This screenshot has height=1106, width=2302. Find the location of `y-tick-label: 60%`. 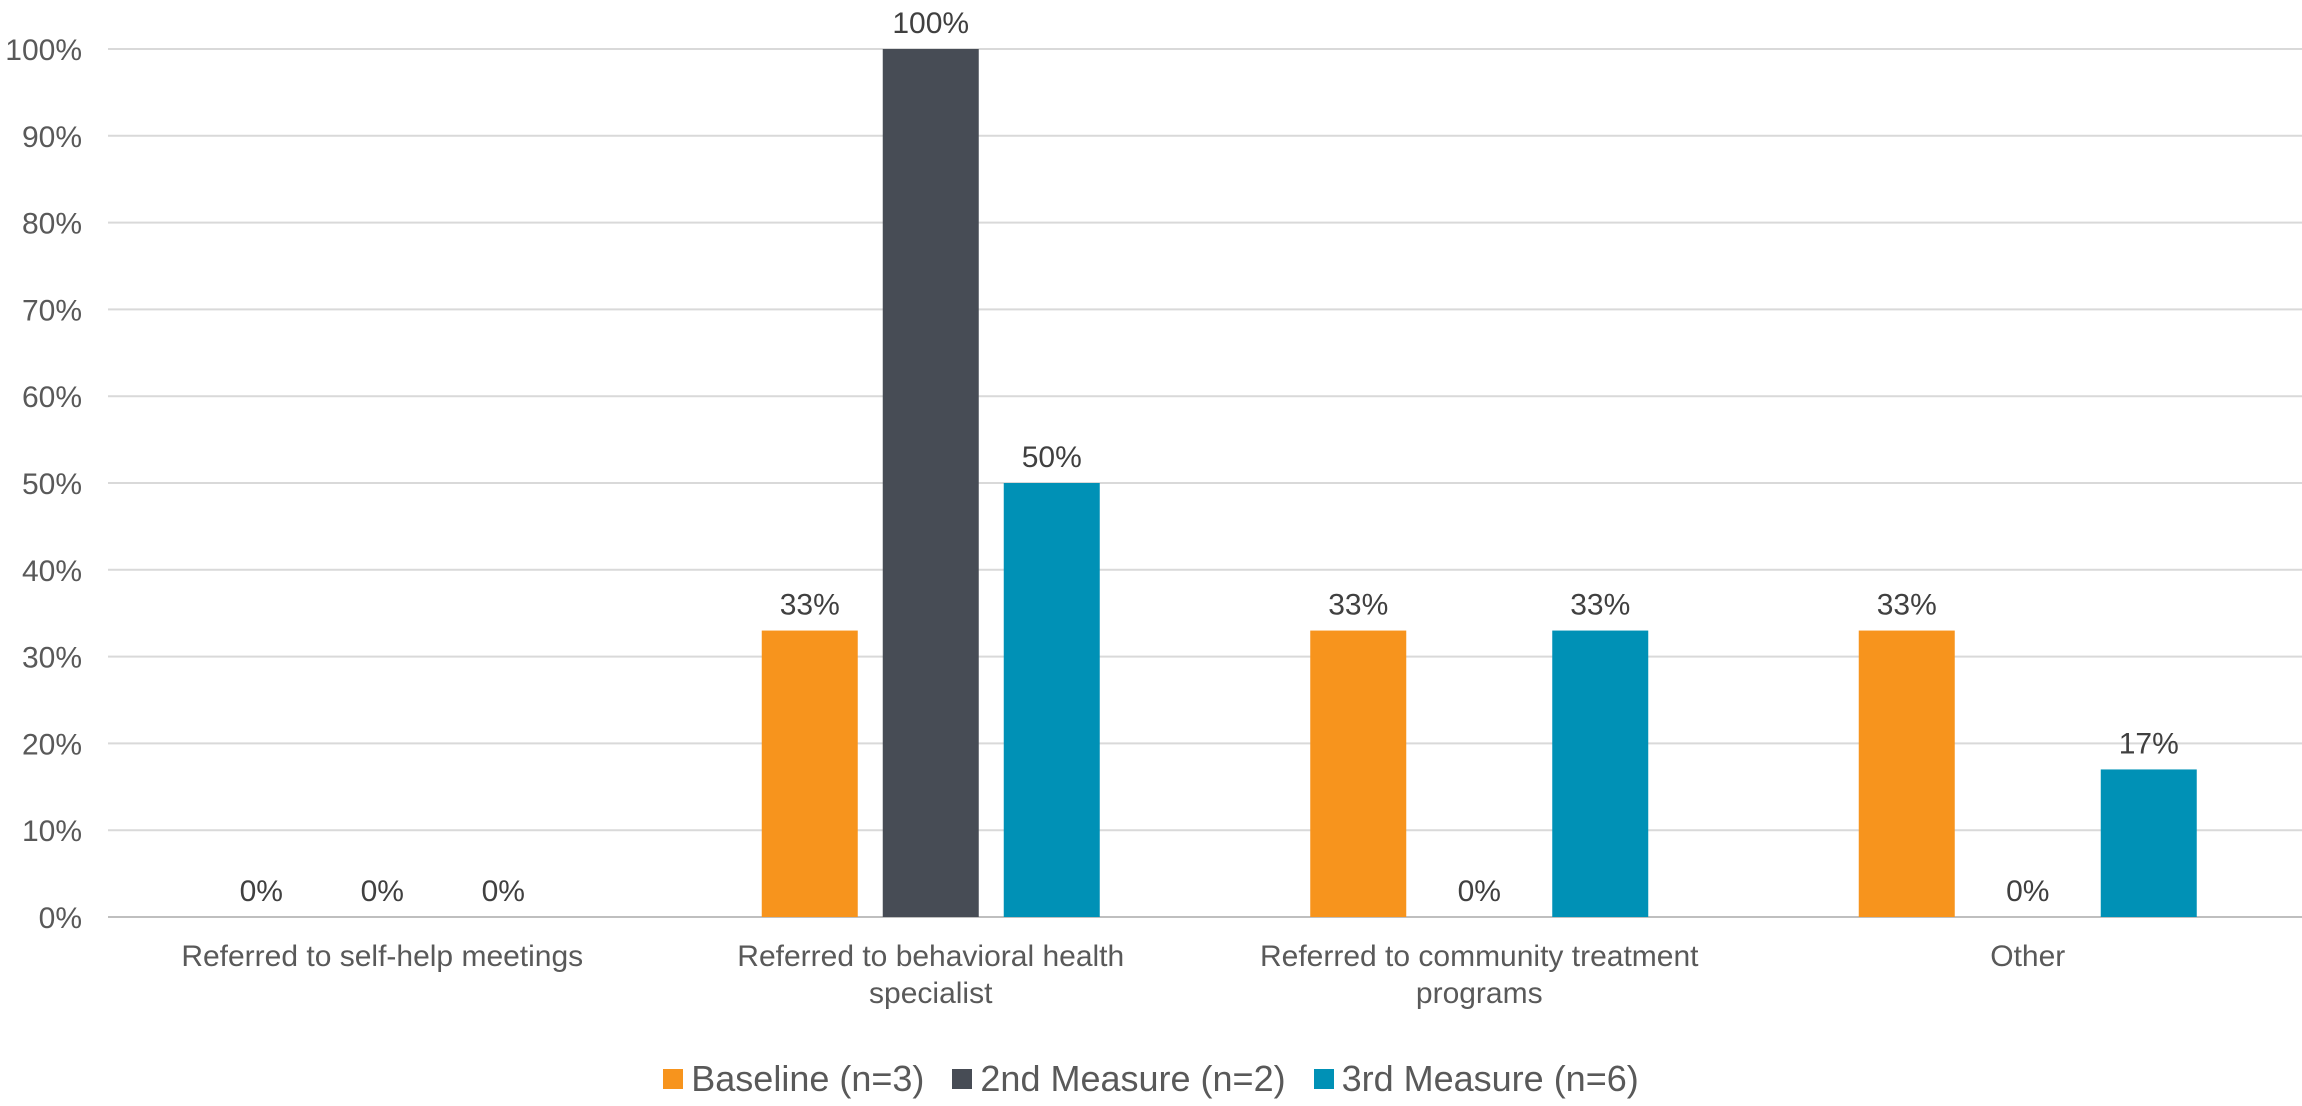

y-tick-label: 60% is located at coordinates (52, 397).